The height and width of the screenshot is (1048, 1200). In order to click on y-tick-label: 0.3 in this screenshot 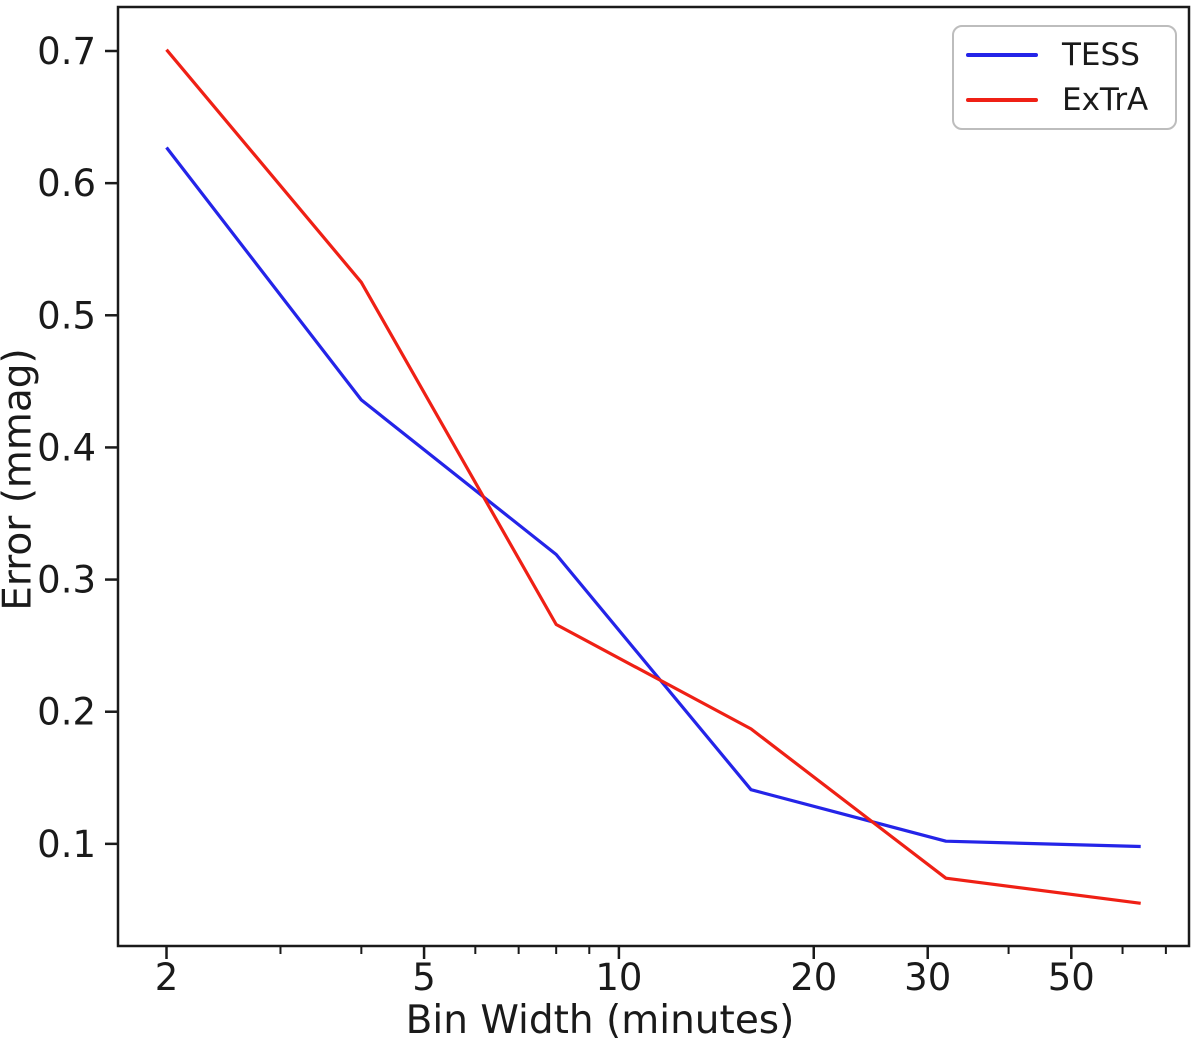, I will do `click(66, 580)`.